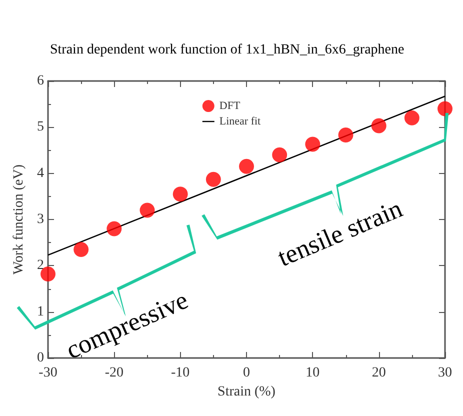 Image resolution: width=463 pixels, height=416 pixels. I want to click on y-axis-title: Work function (eV), so click(19, 219).